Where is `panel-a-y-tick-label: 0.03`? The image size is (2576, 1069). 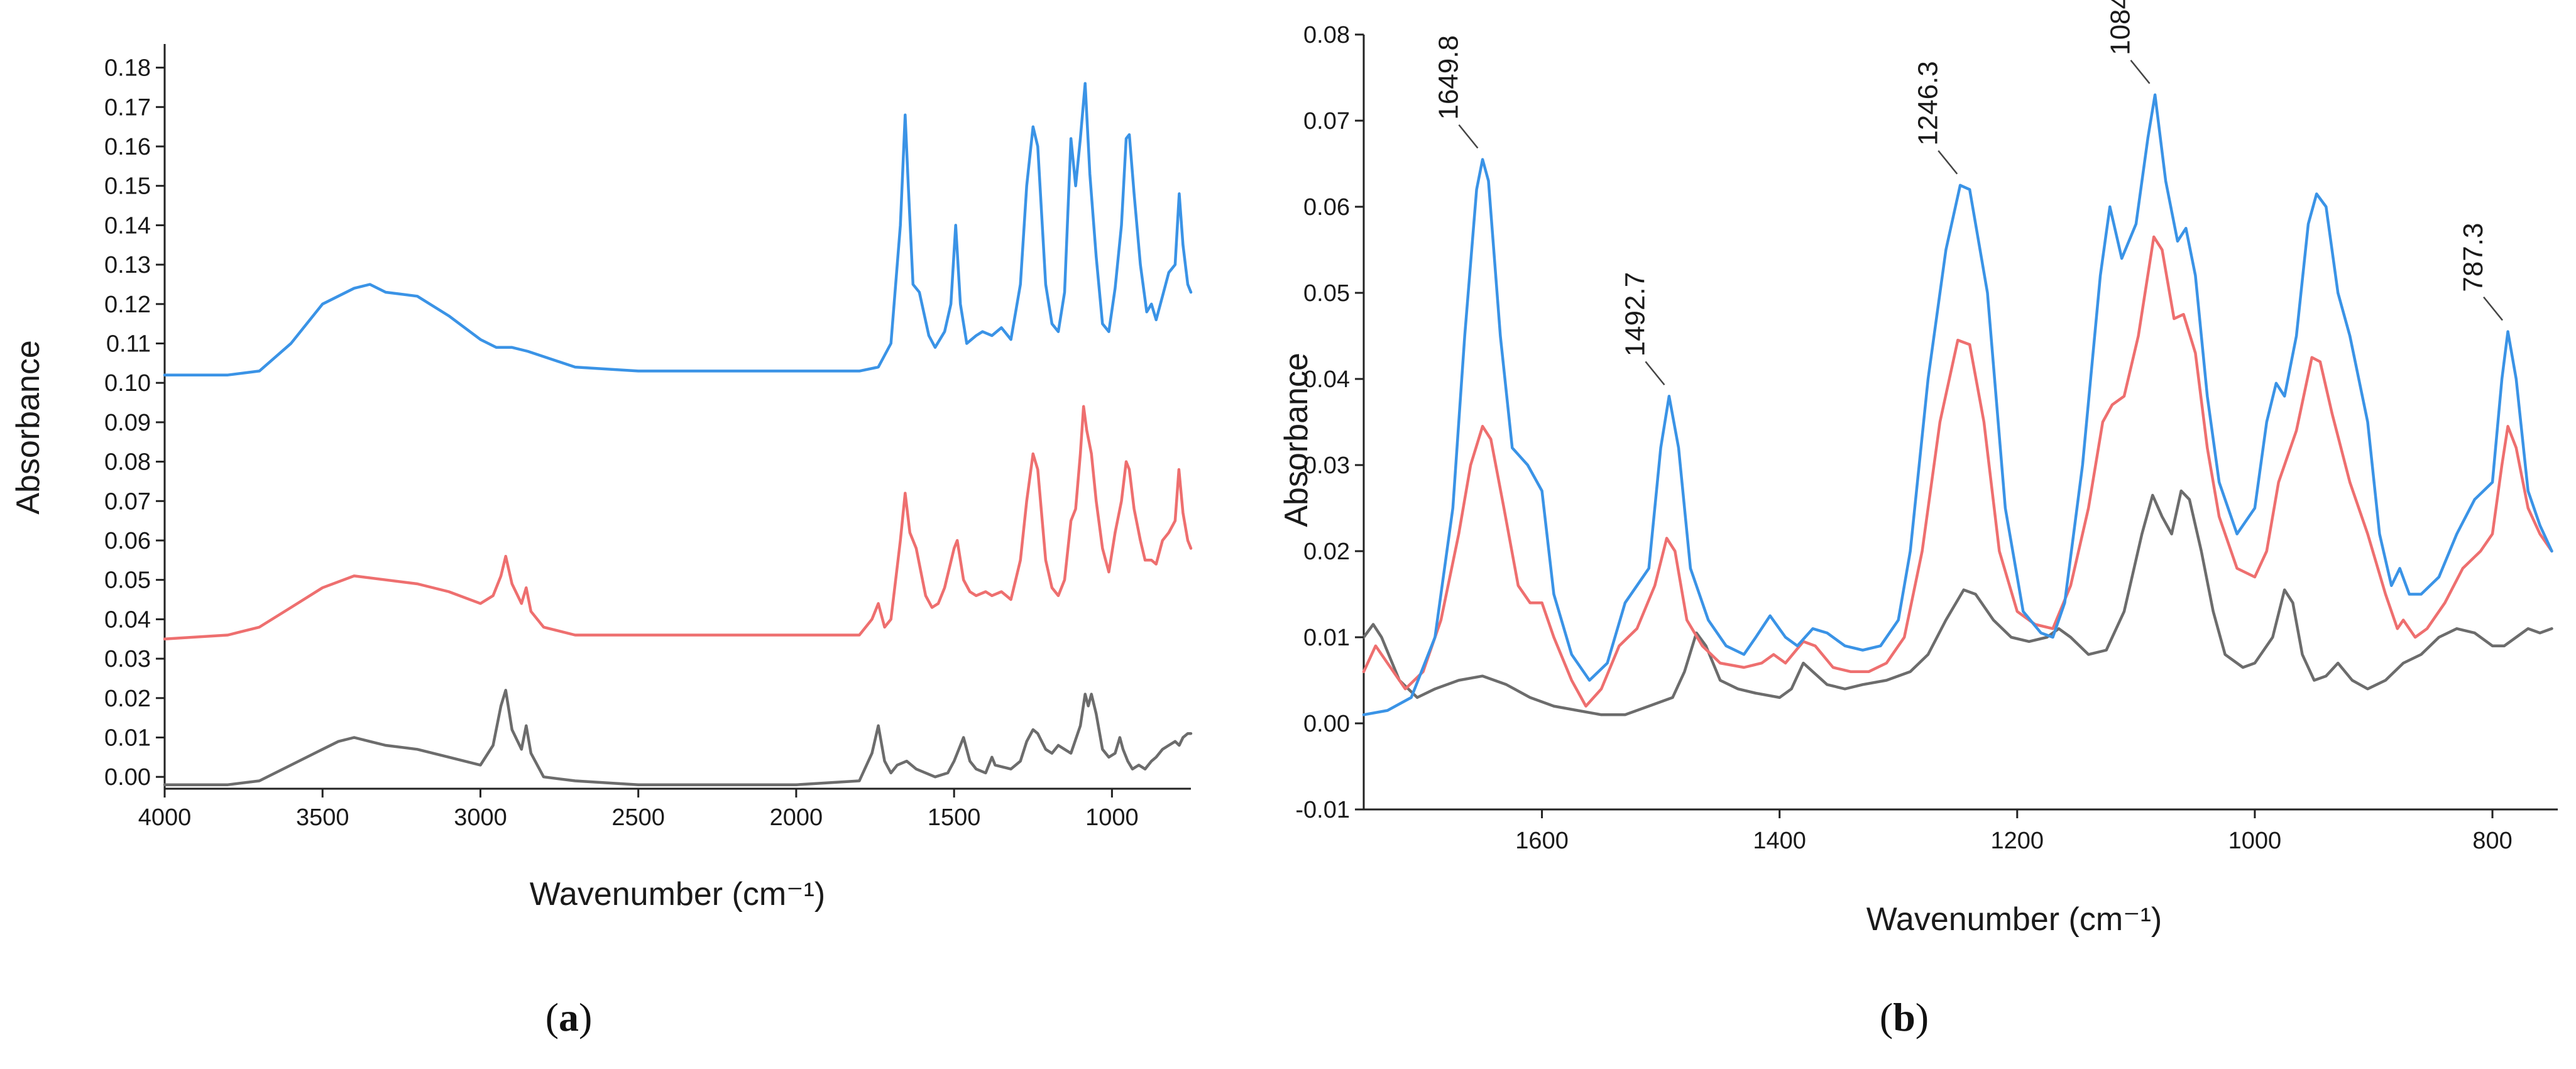
panel-a-y-tick-label: 0.03 is located at coordinates (127, 659).